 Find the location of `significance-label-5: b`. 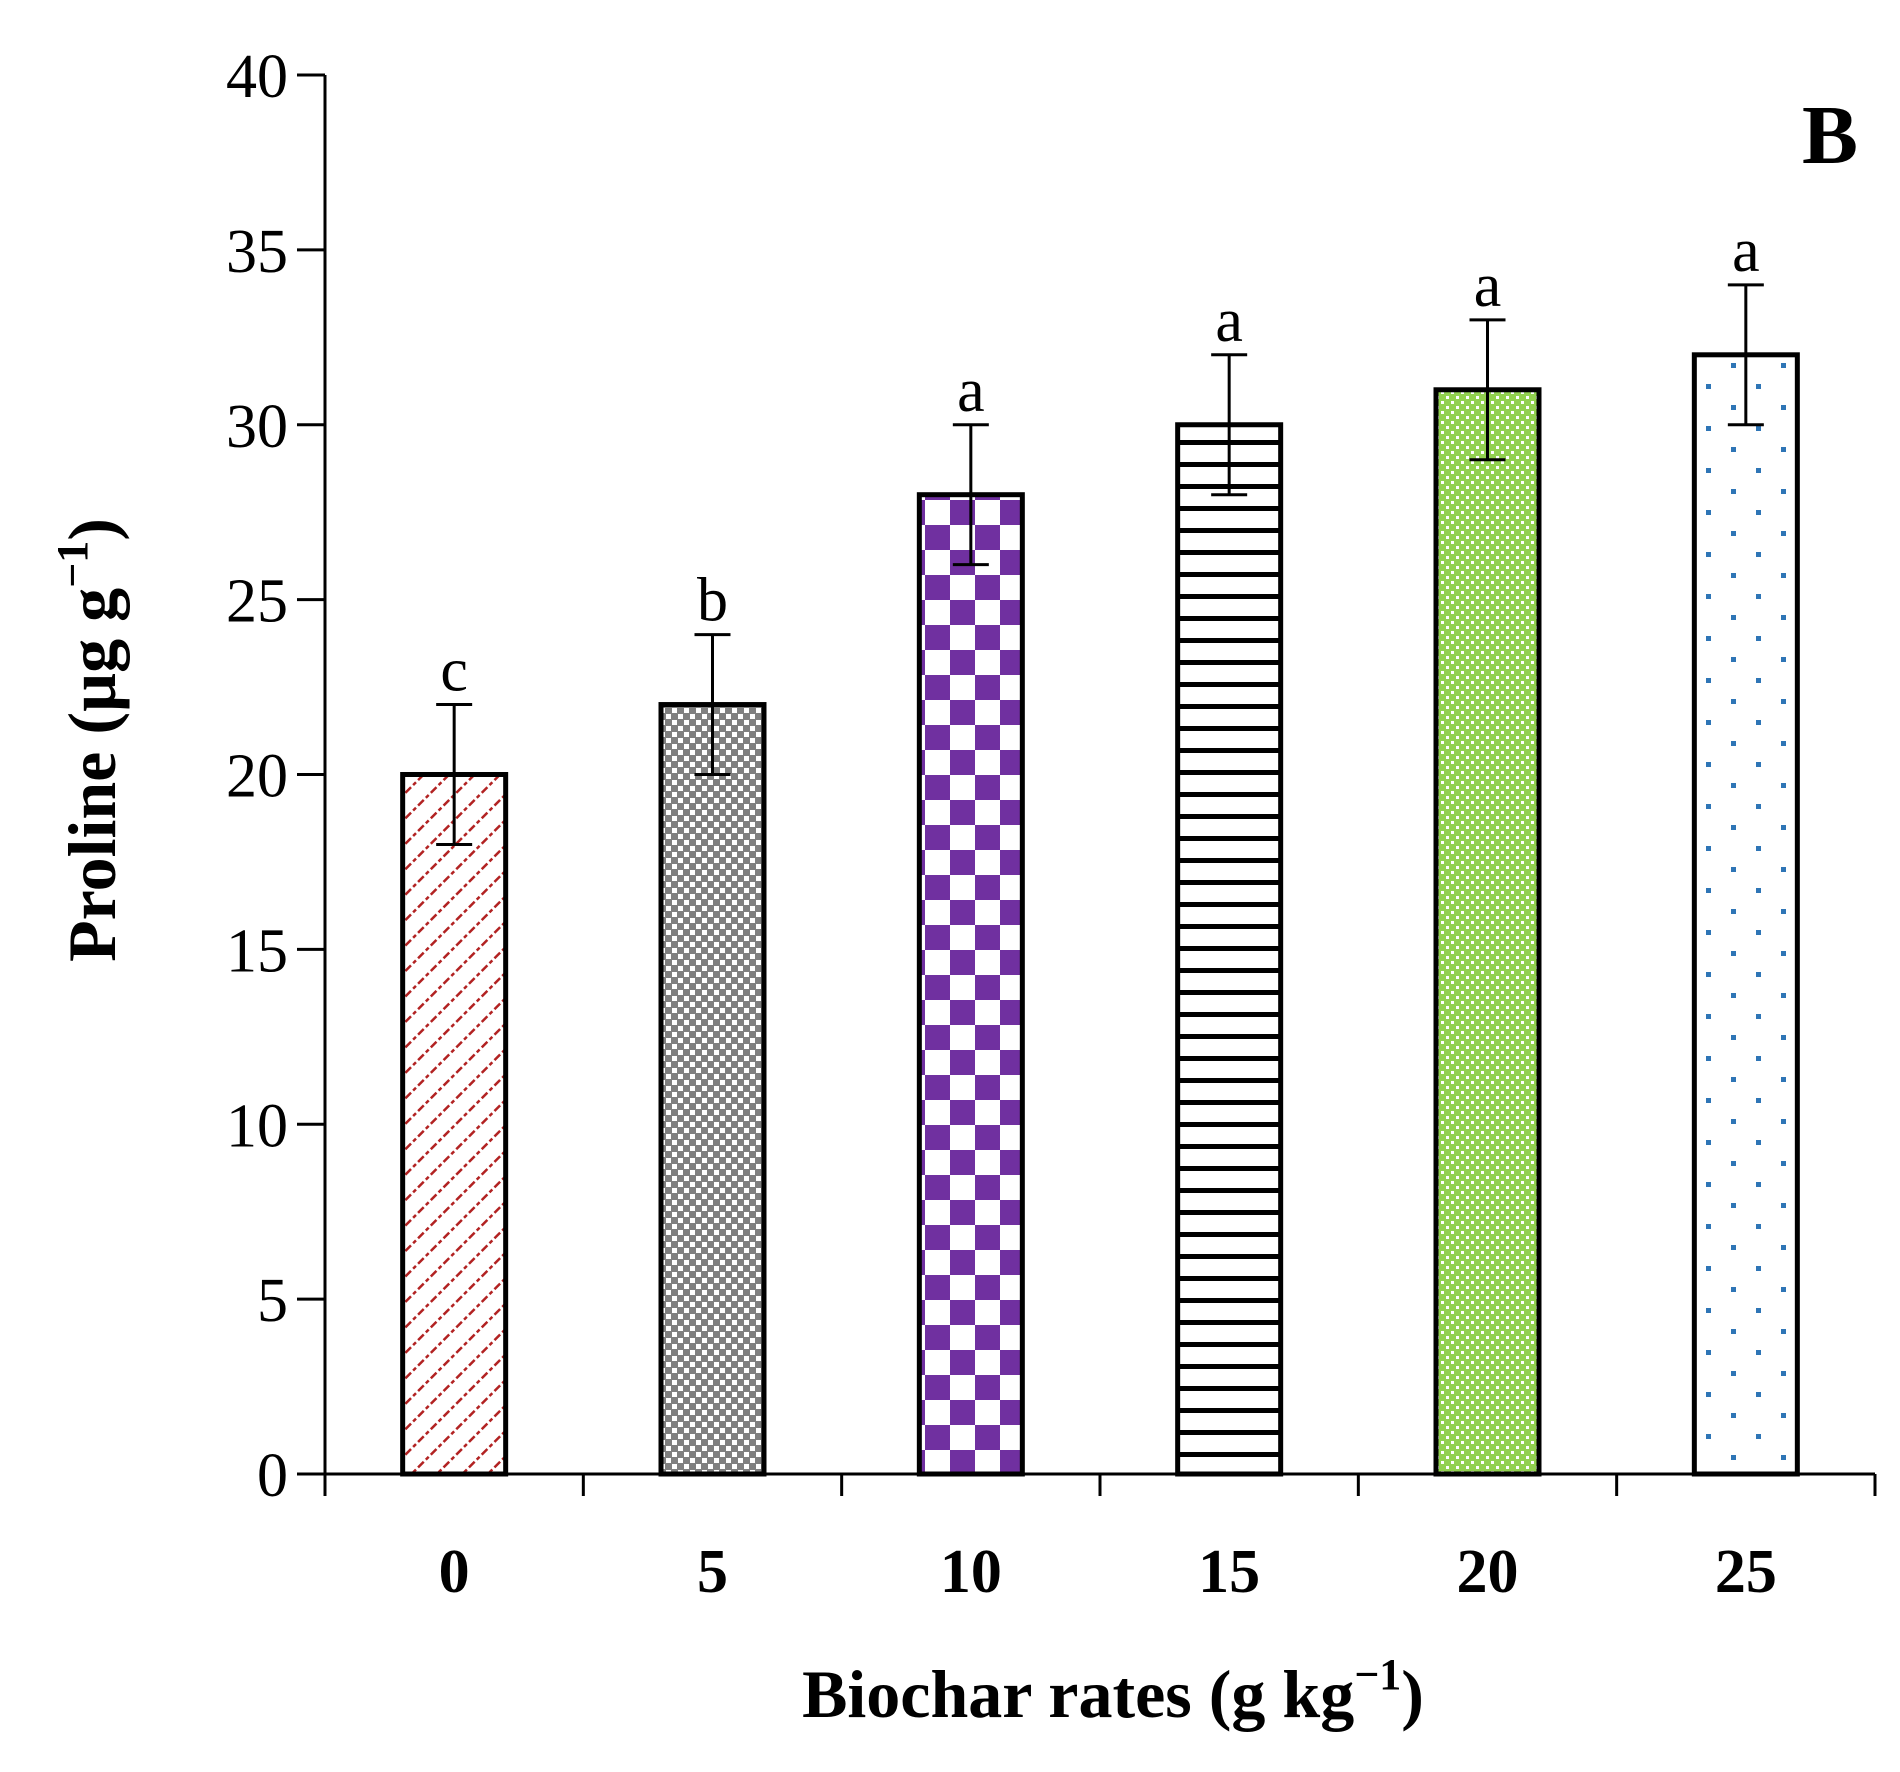

significance-label-5: b is located at coordinates (712, 601).